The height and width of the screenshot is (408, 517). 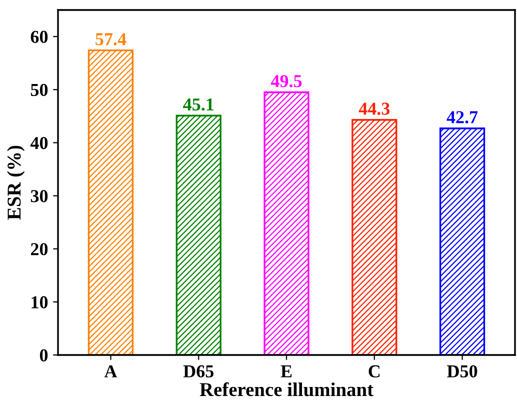 What do you see at coordinates (39, 196) in the screenshot?
I see `y-tick-label: 30` at bounding box center [39, 196].